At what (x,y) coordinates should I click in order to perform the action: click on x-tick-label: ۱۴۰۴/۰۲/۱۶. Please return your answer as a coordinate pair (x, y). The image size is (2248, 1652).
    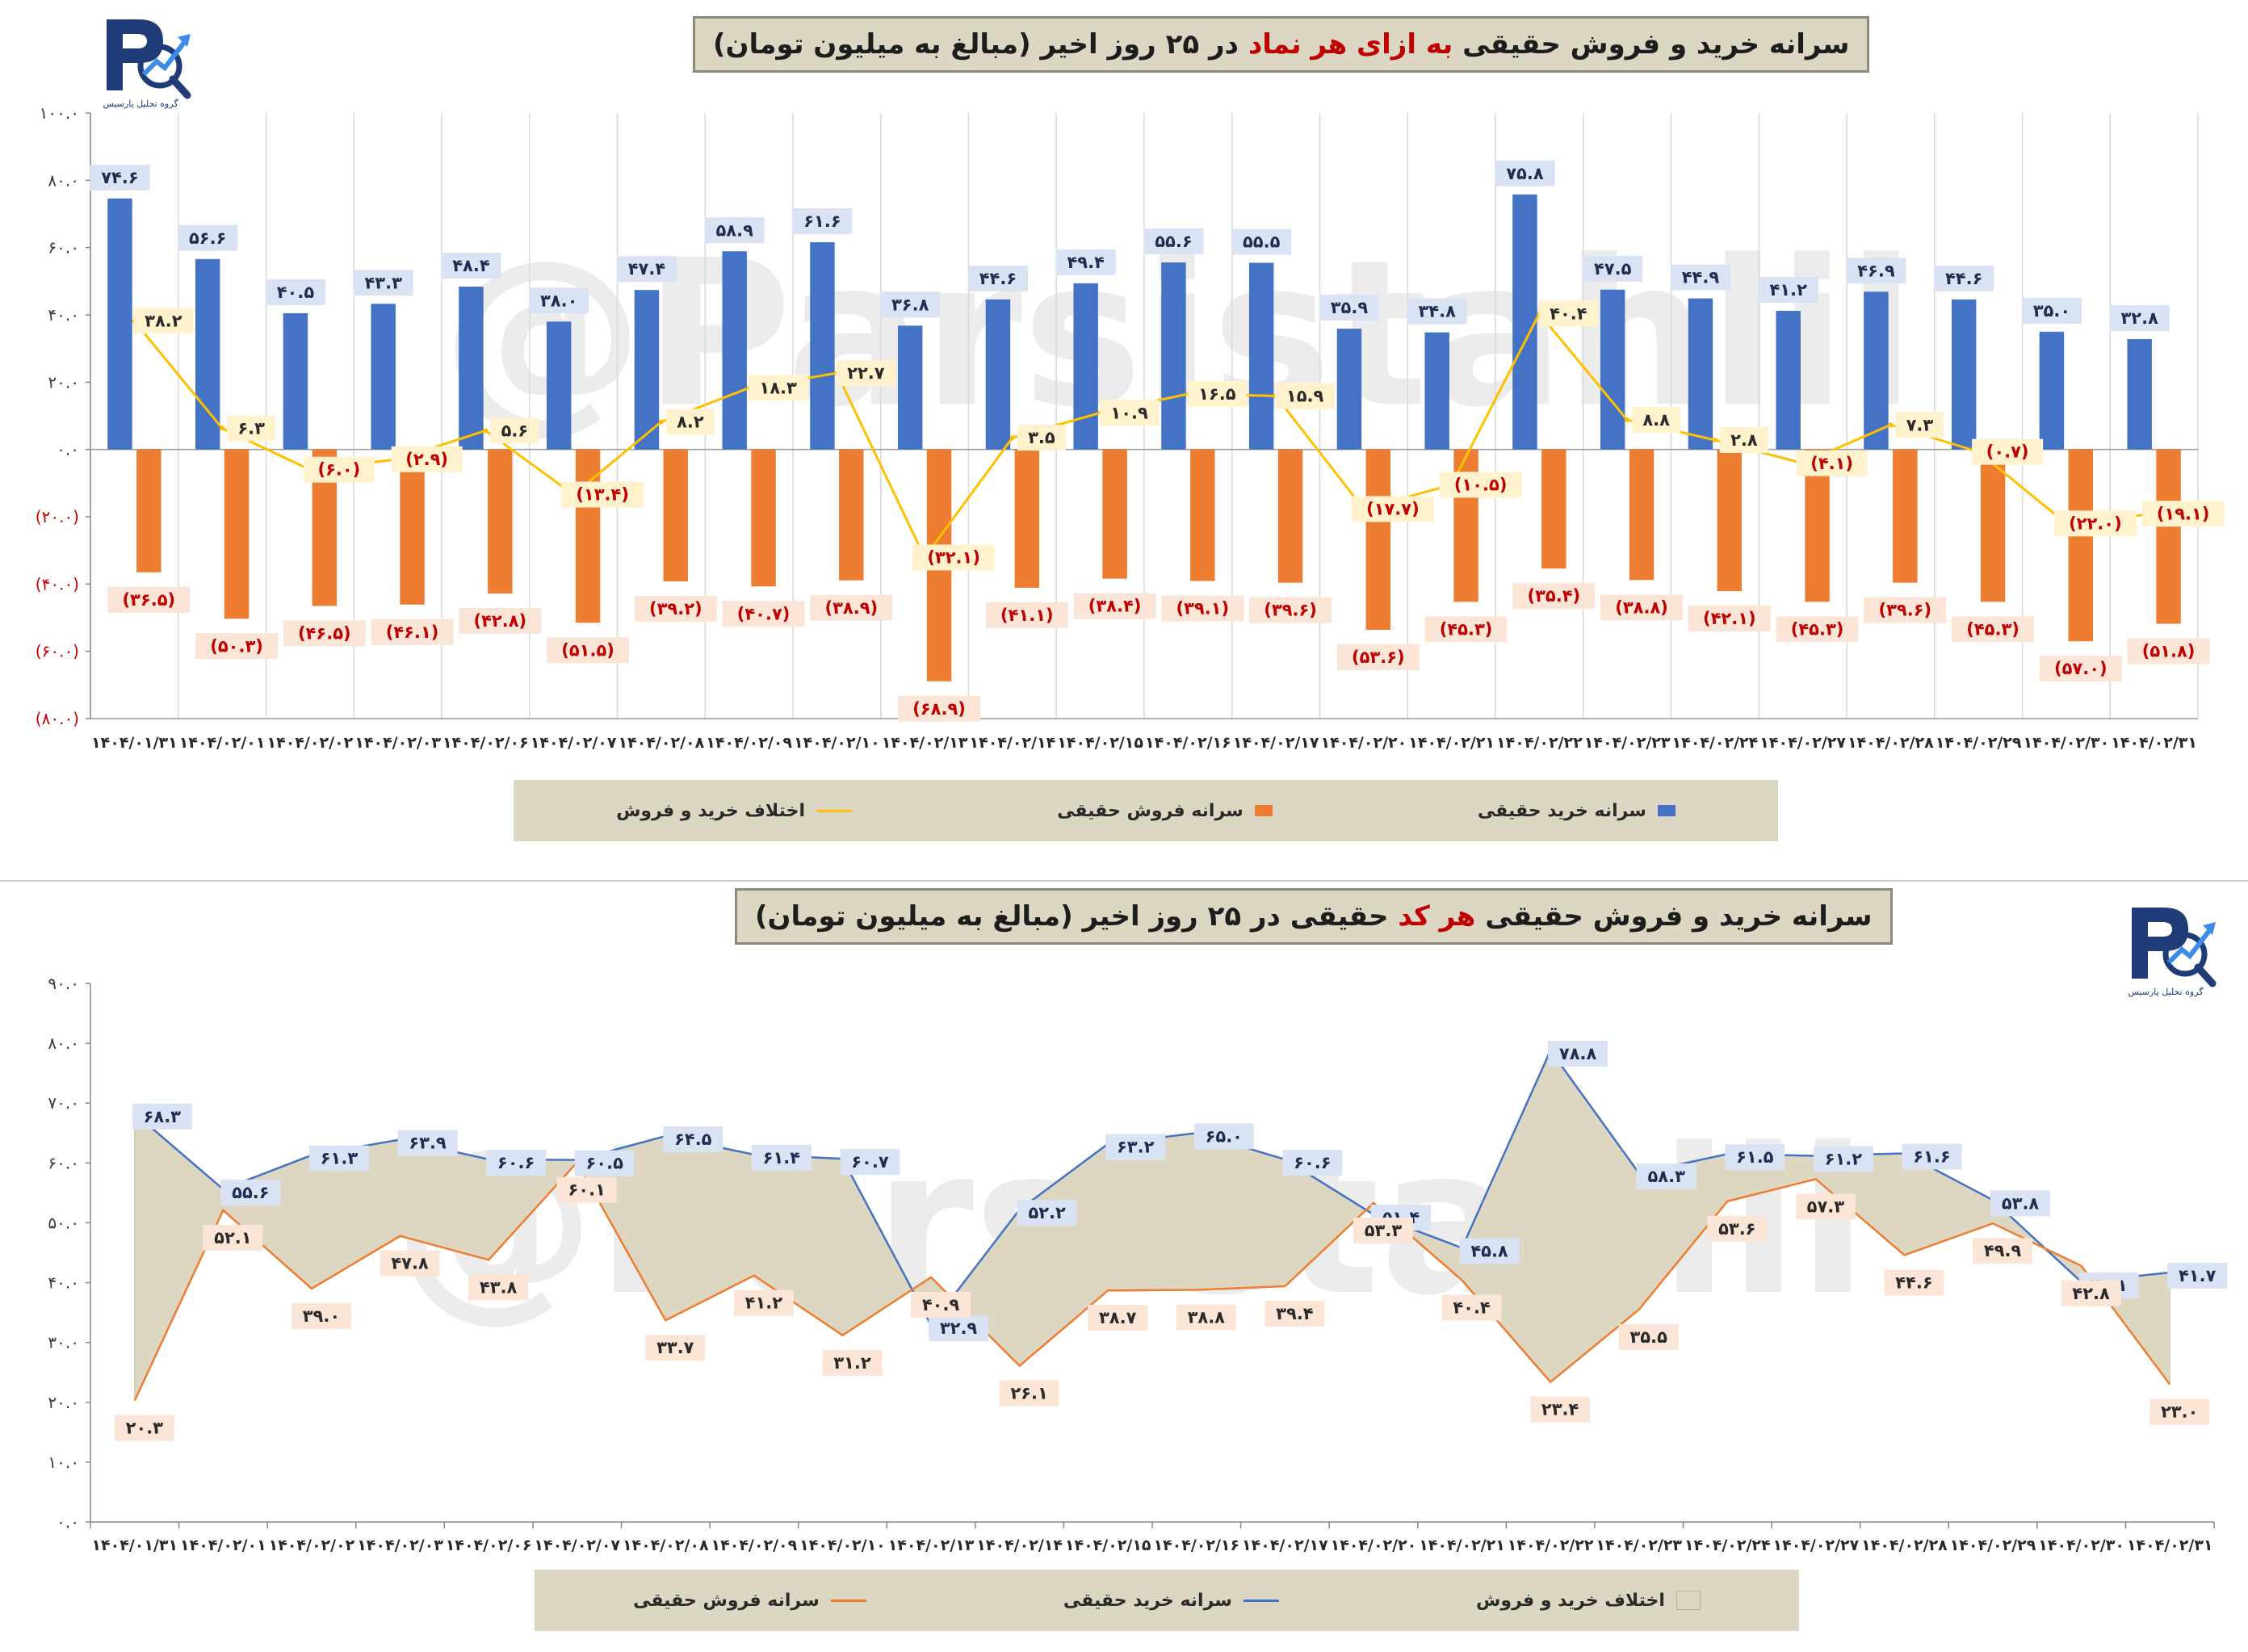
    Looking at the image, I should click on (1196, 1545).